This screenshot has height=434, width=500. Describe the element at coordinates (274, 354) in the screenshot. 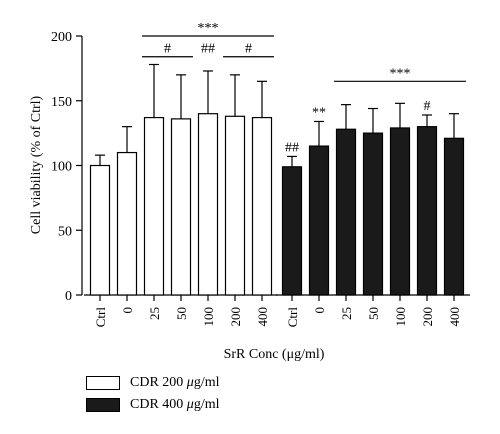

I see `x-axis-label: SrR Conc (μg/ml)` at that location.